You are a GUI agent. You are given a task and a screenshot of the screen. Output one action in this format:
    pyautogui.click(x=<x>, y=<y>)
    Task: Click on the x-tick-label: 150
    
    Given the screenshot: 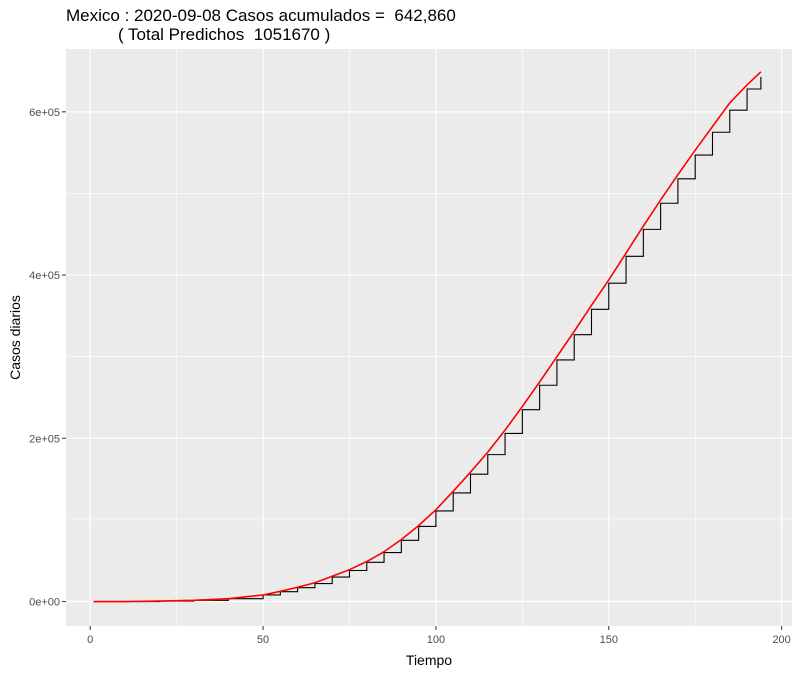 What is the action you would take?
    pyautogui.click(x=609, y=640)
    